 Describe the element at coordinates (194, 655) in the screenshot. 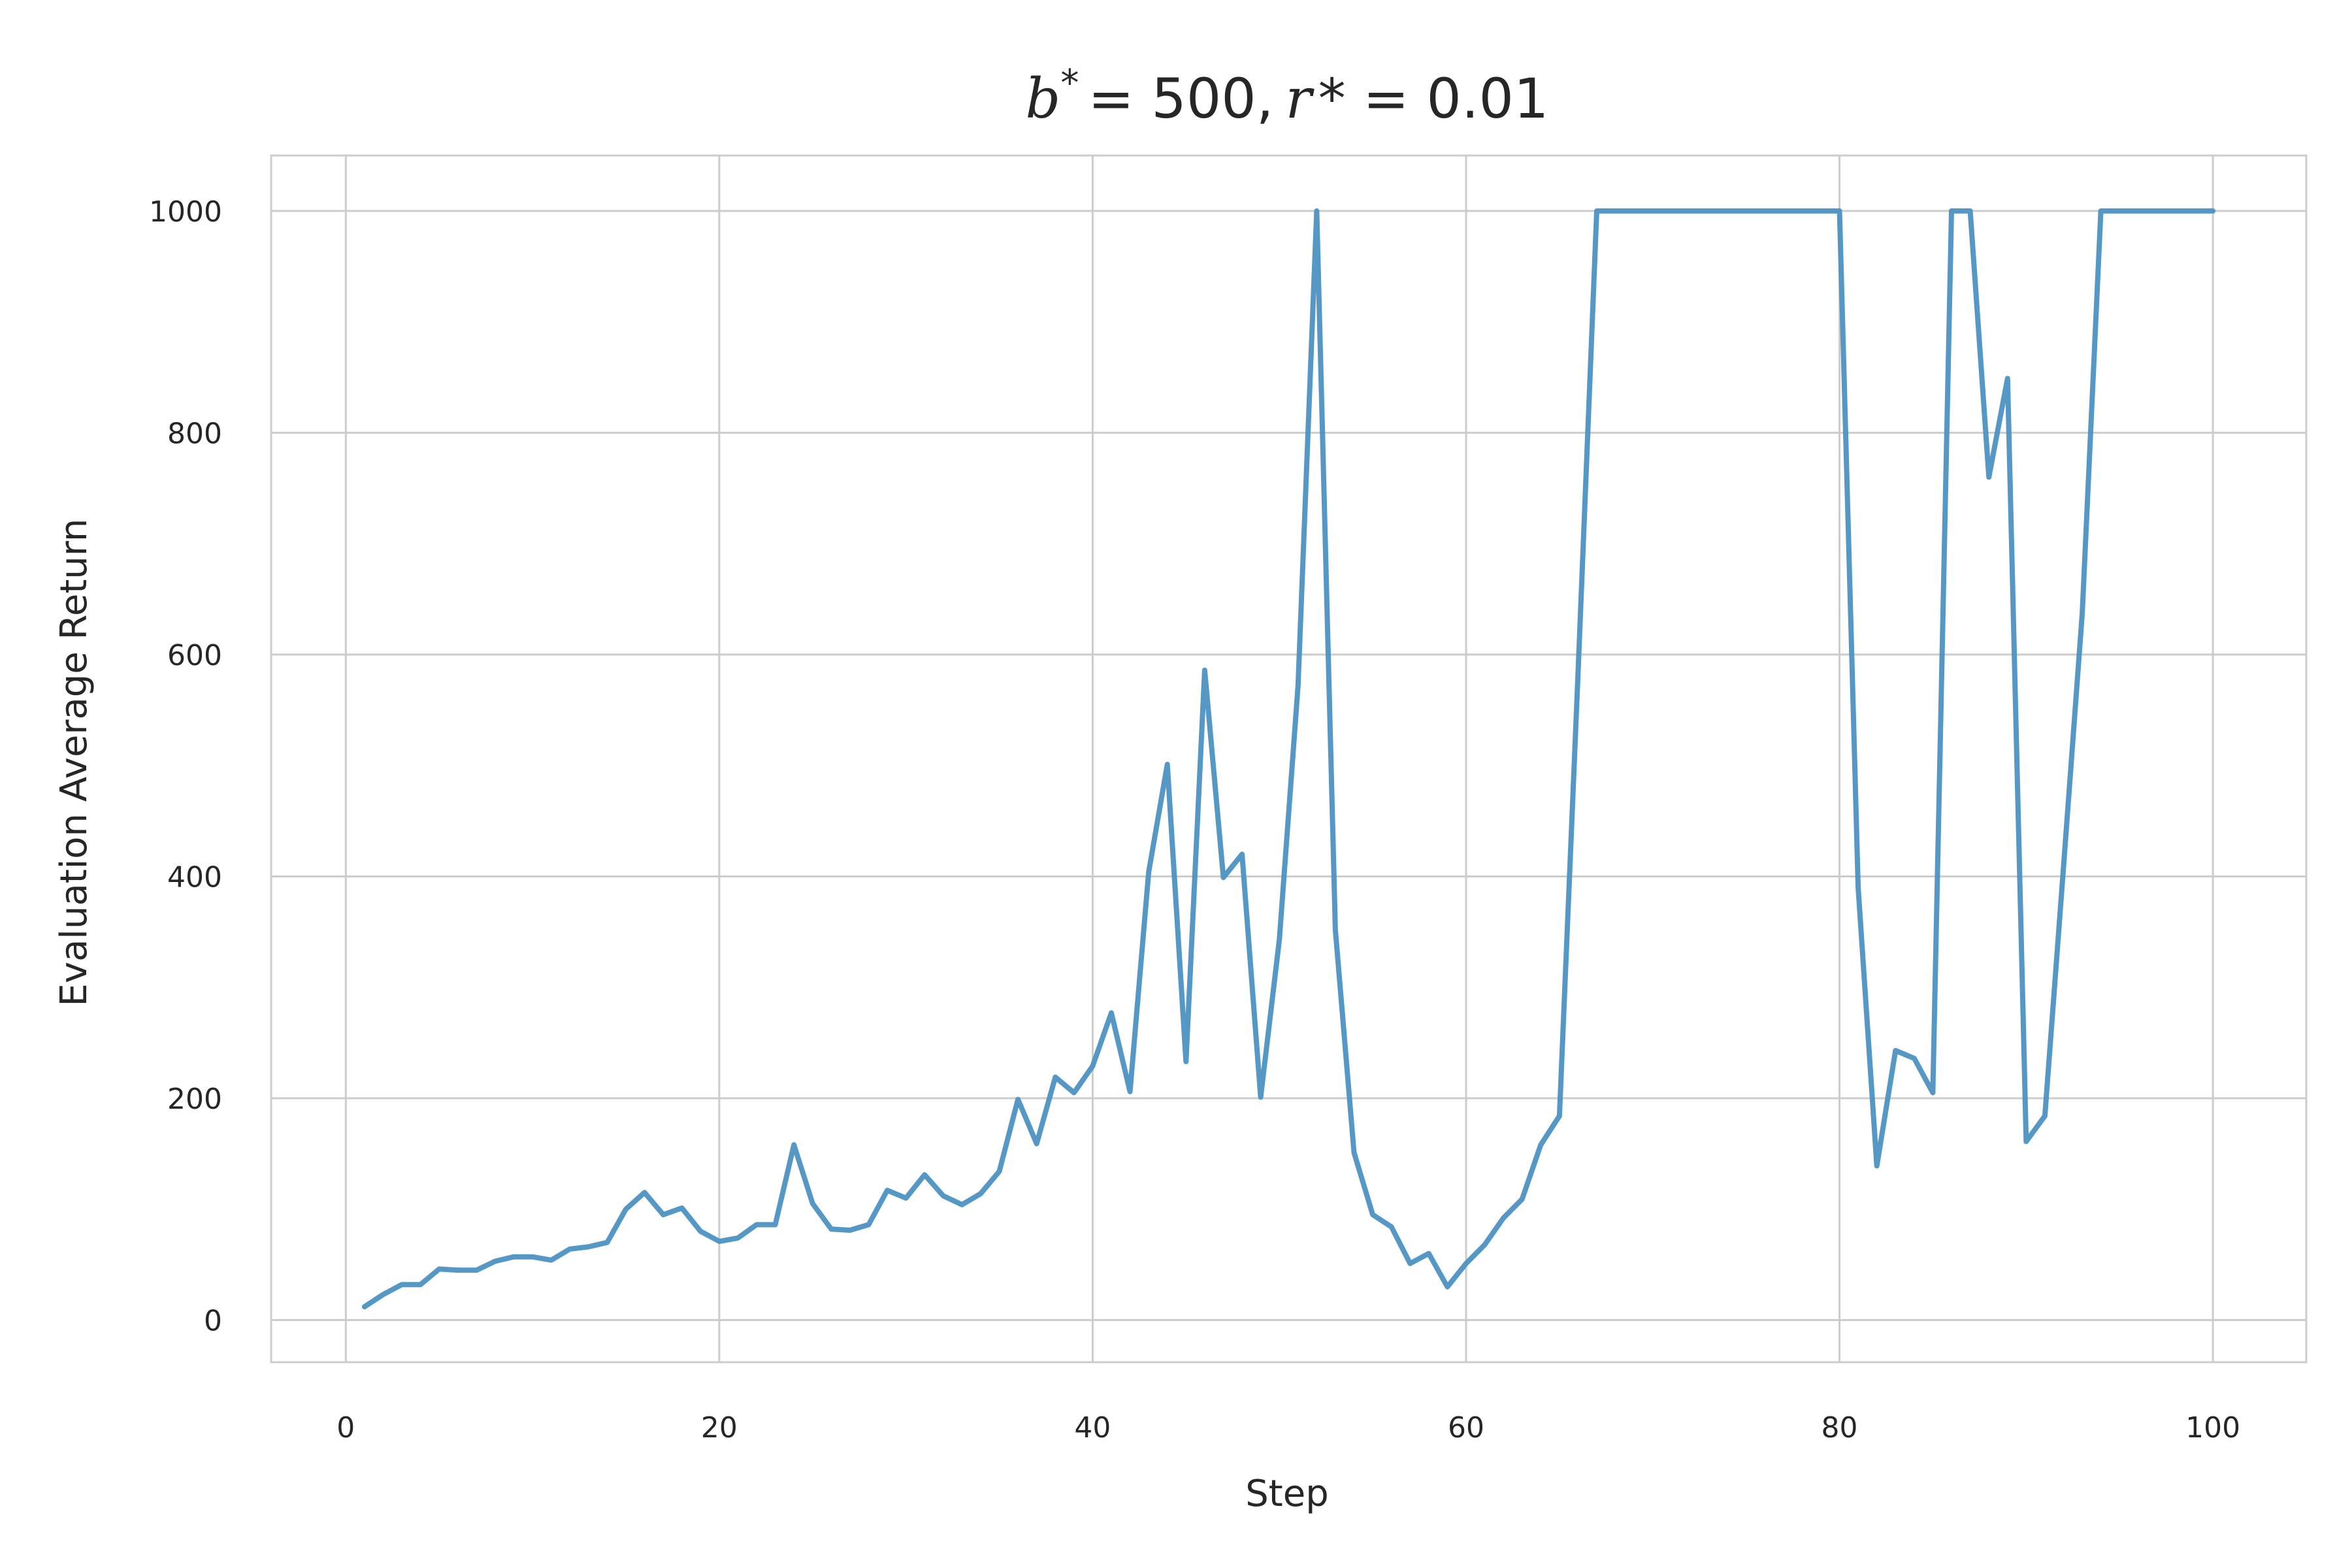

I see `y-tick-label: 600` at that location.